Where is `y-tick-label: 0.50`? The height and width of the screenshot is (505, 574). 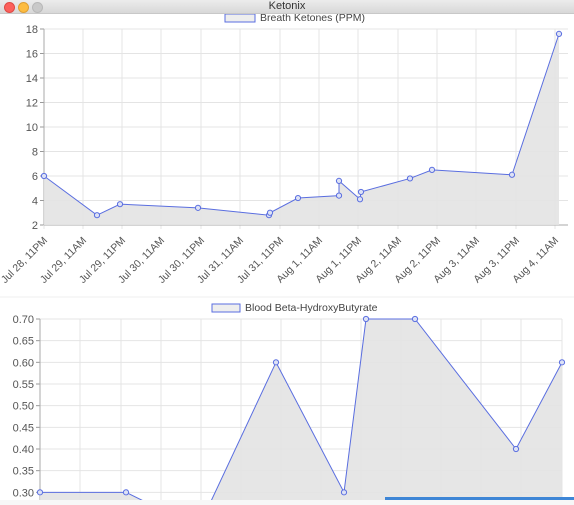
y-tick-label: 0.50 is located at coordinates (23, 407).